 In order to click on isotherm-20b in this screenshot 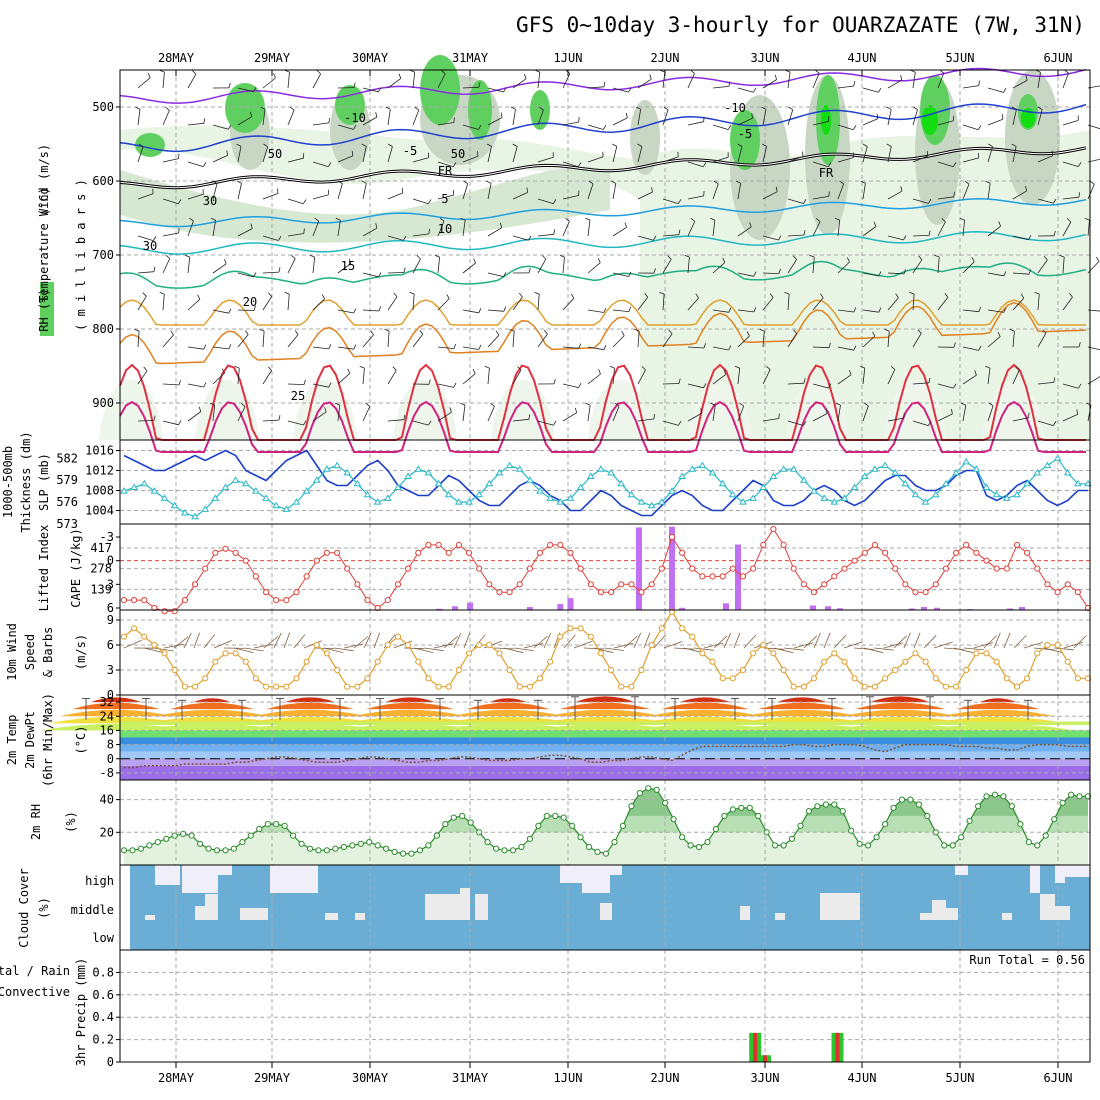, I will do `click(603, 333)`.